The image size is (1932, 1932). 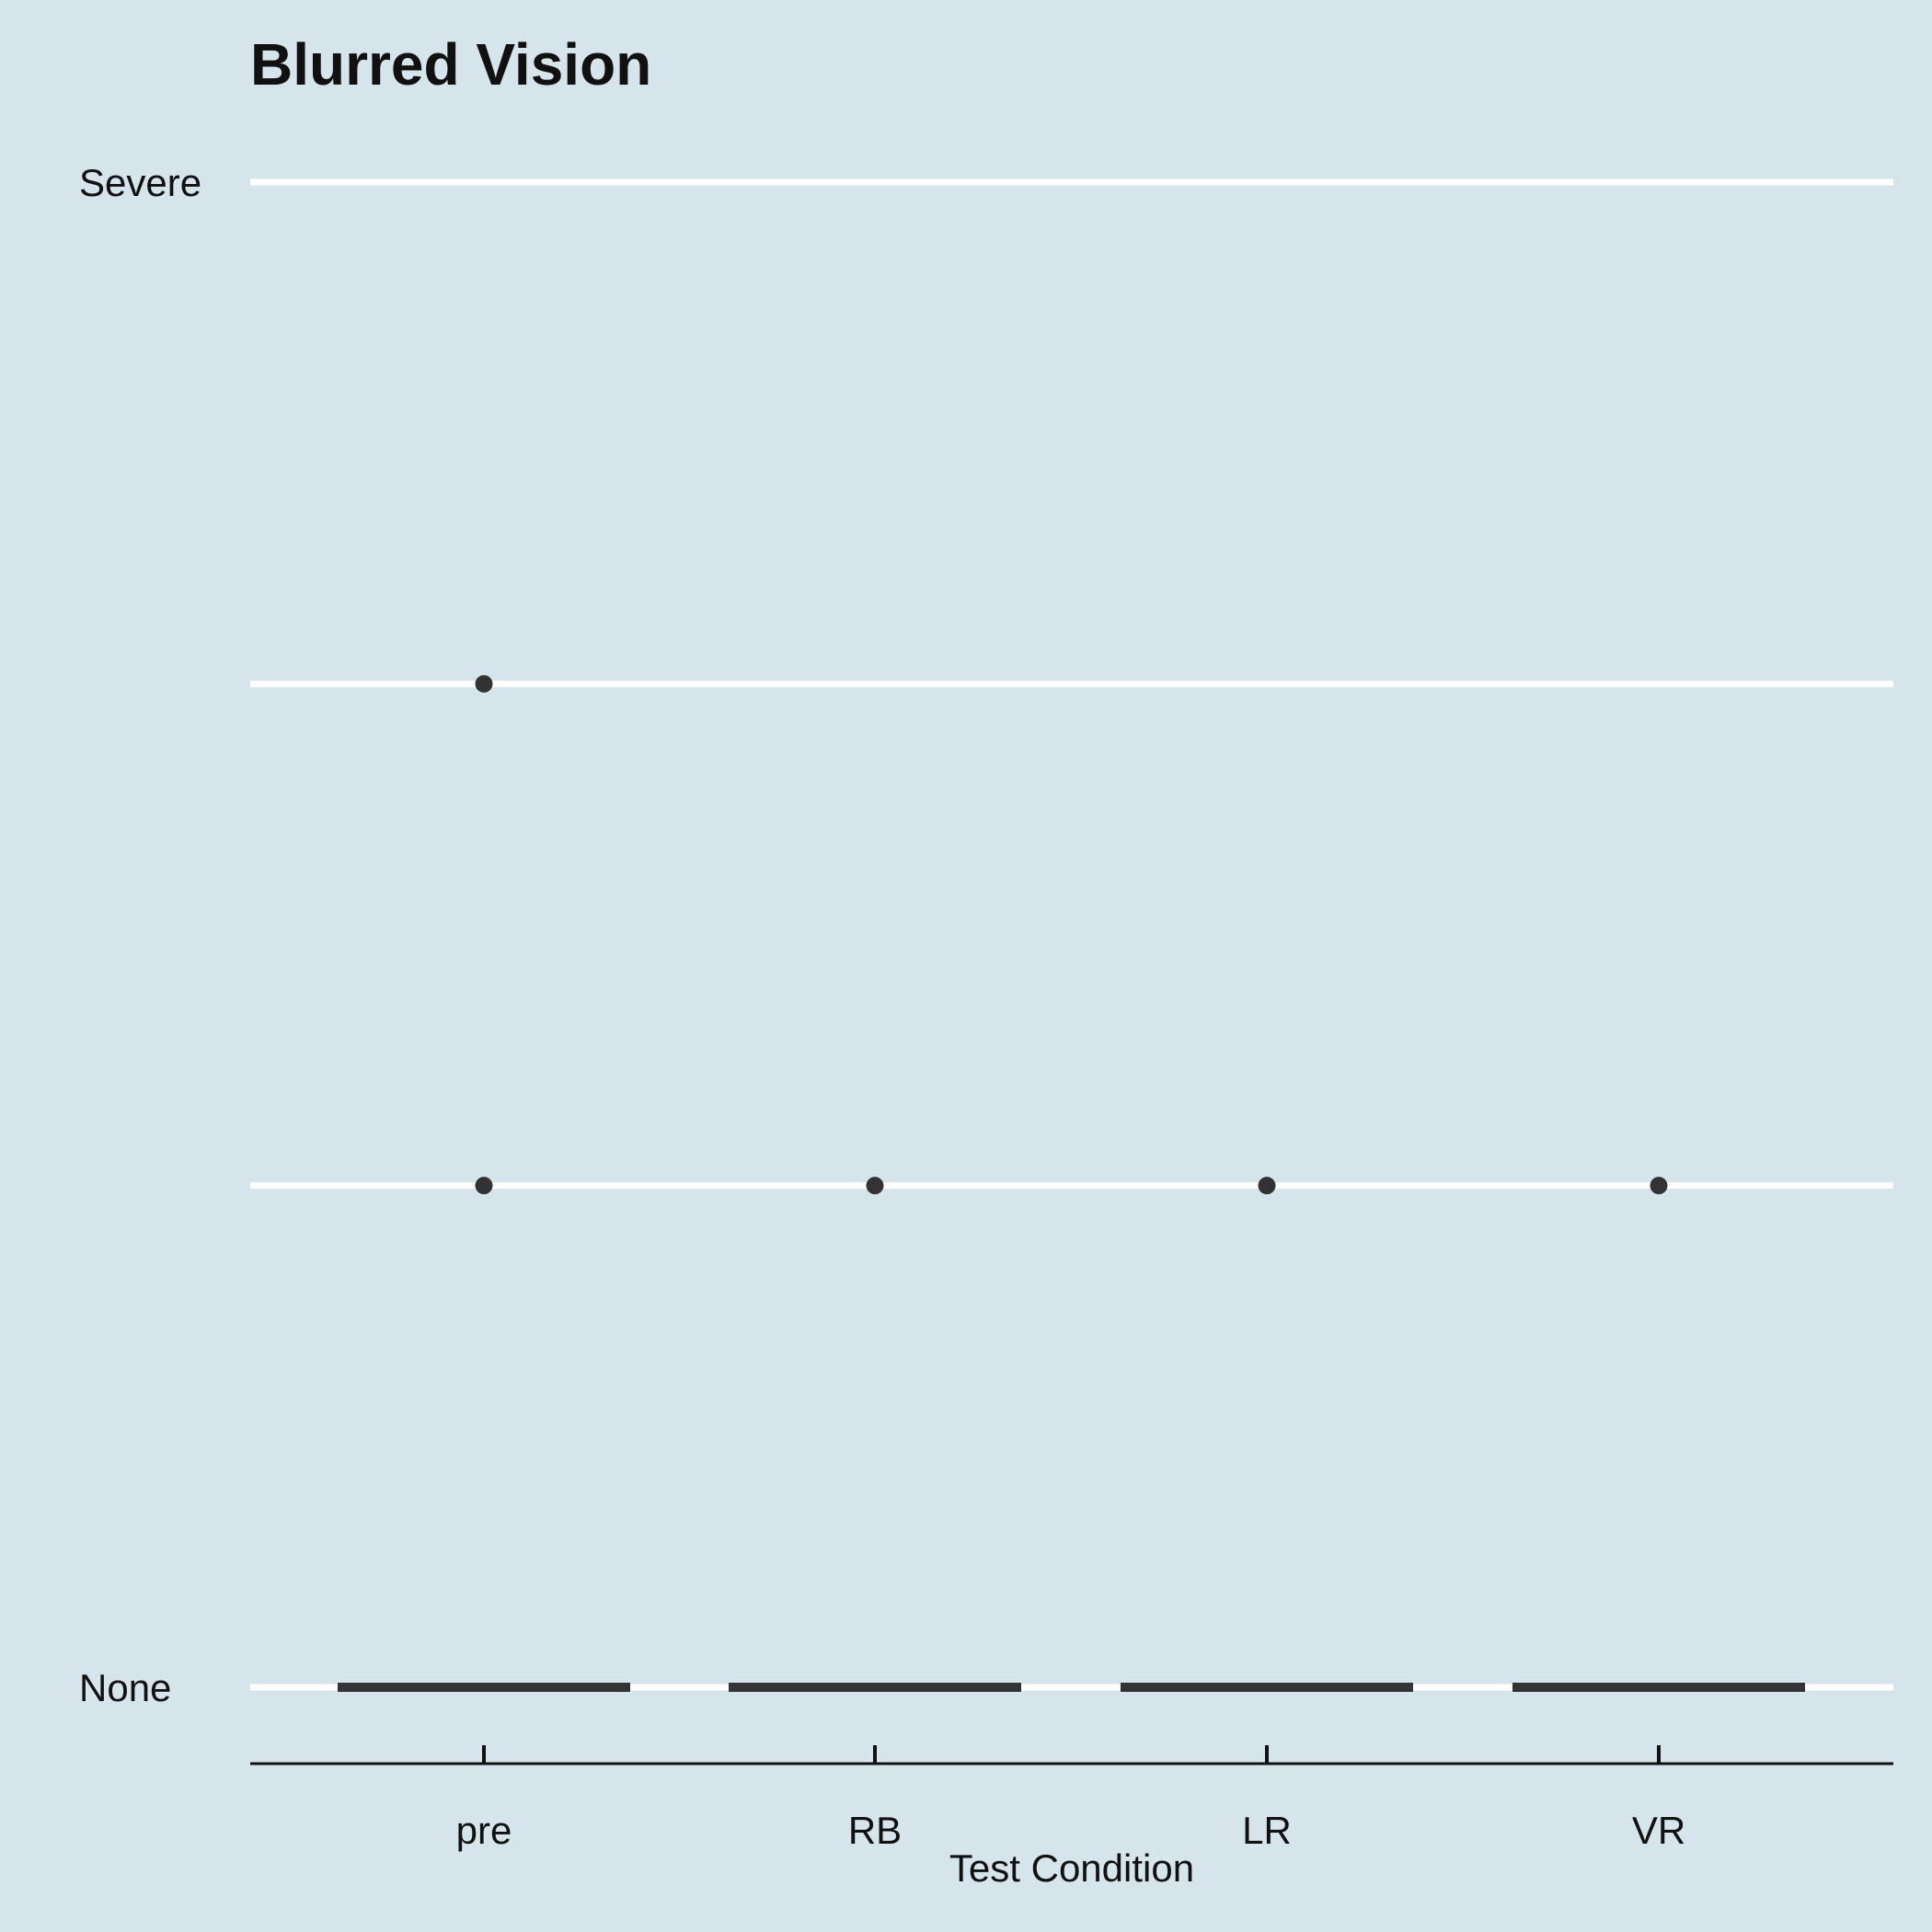 What do you see at coordinates (875, 1830) in the screenshot?
I see `x-tick-label-rb: RB` at bounding box center [875, 1830].